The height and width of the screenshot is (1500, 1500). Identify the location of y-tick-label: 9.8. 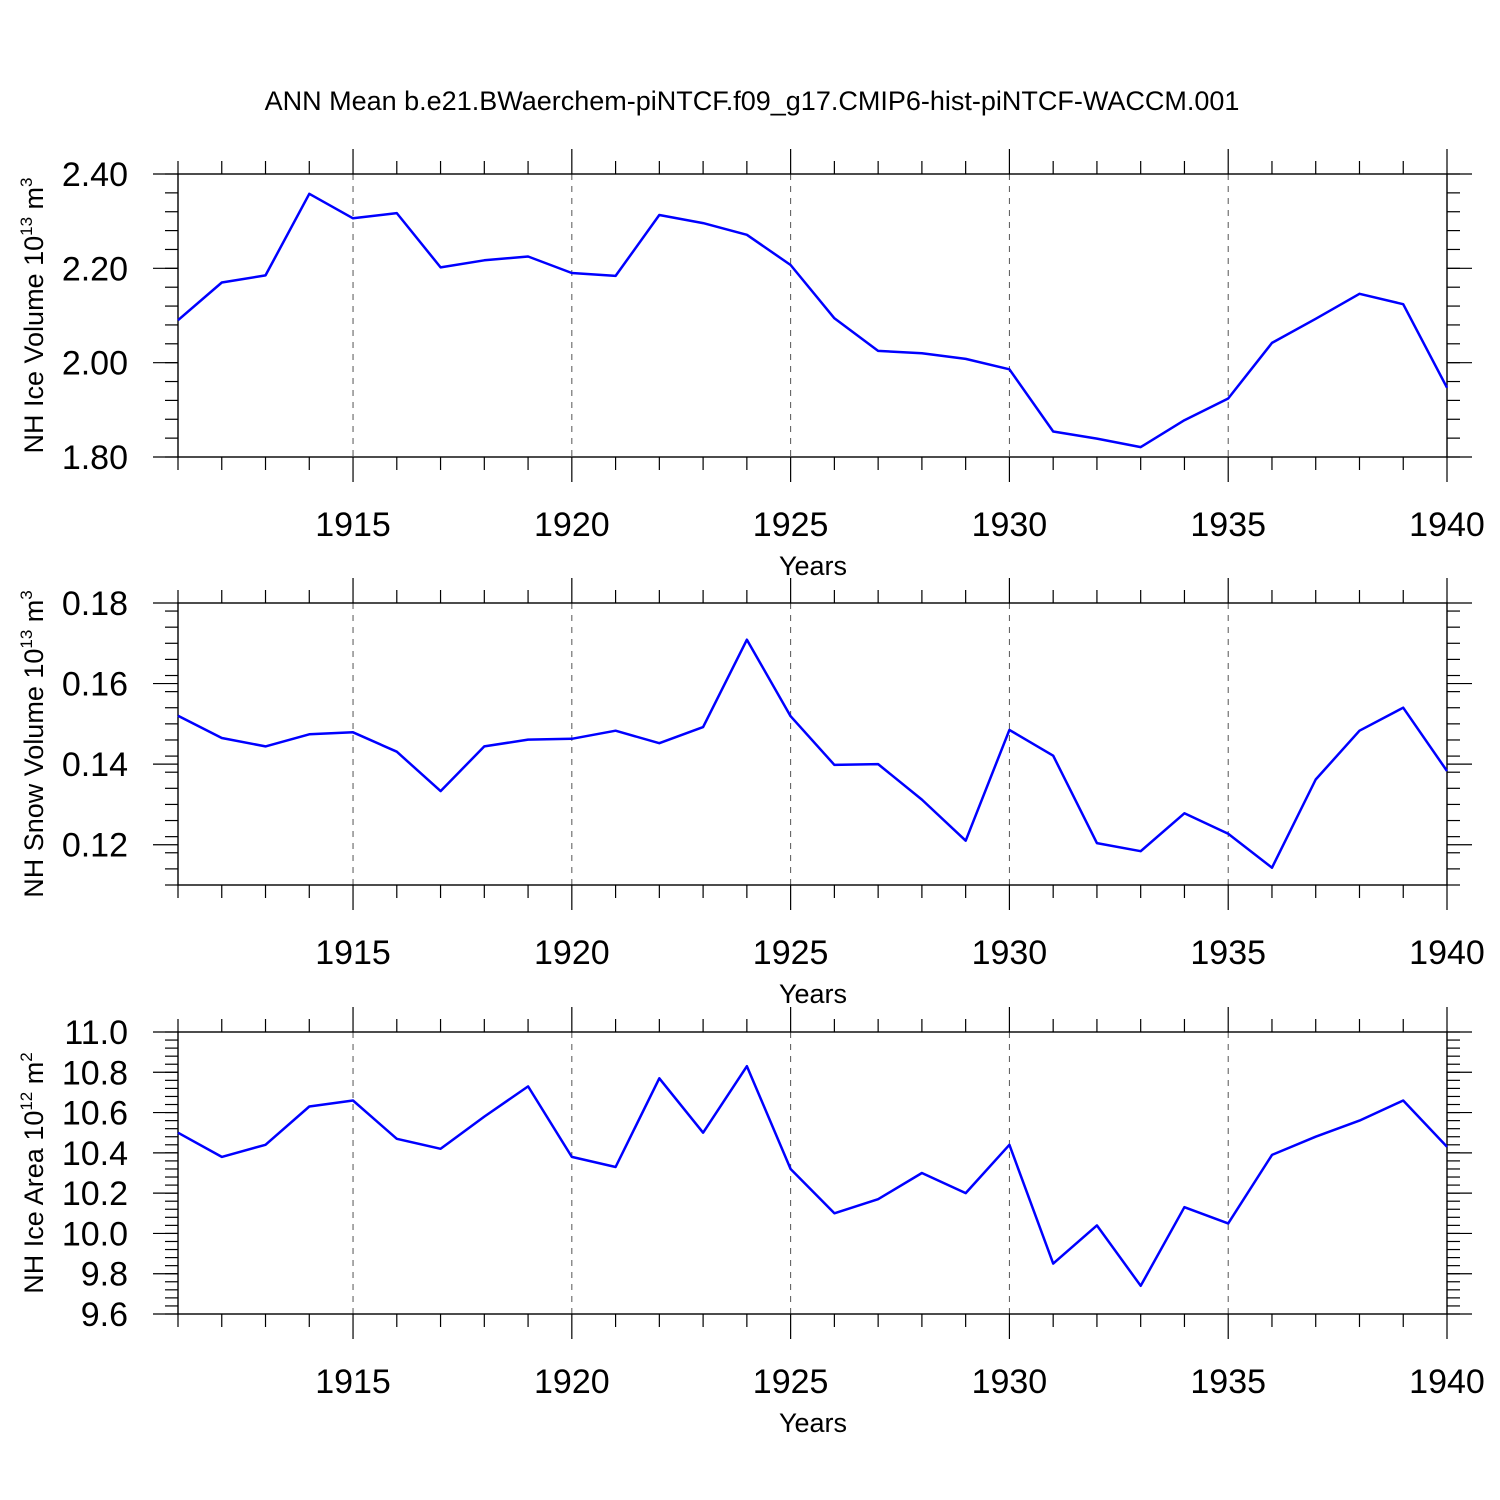
(104, 1275).